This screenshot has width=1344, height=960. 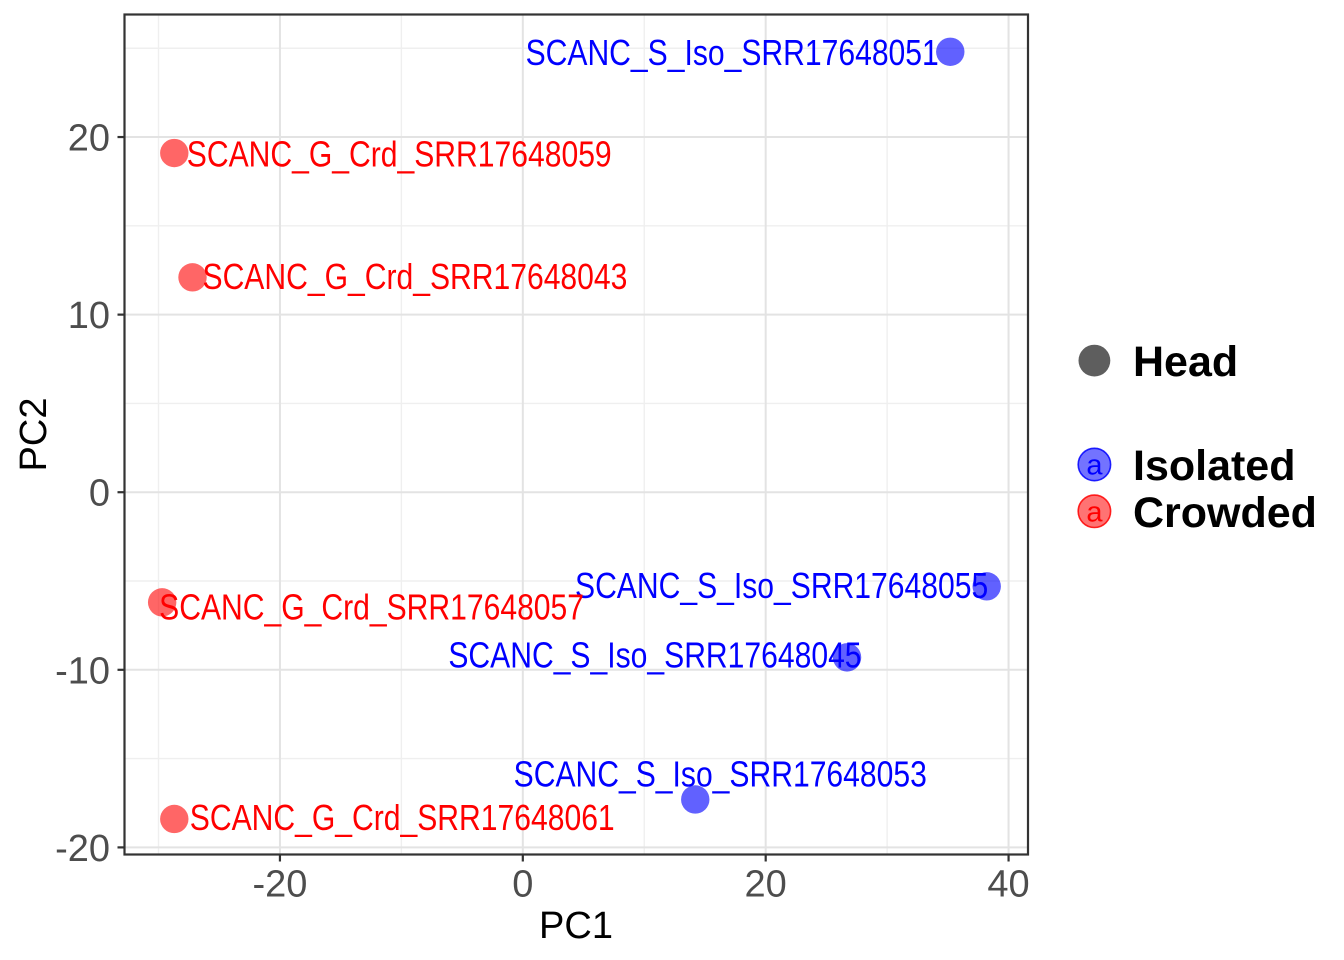 What do you see at coordinates (781, 586) in the screenshot?
I see `sample-label: SCANC_S_Iso_SRR17648055` at bounding box center [781, 586].